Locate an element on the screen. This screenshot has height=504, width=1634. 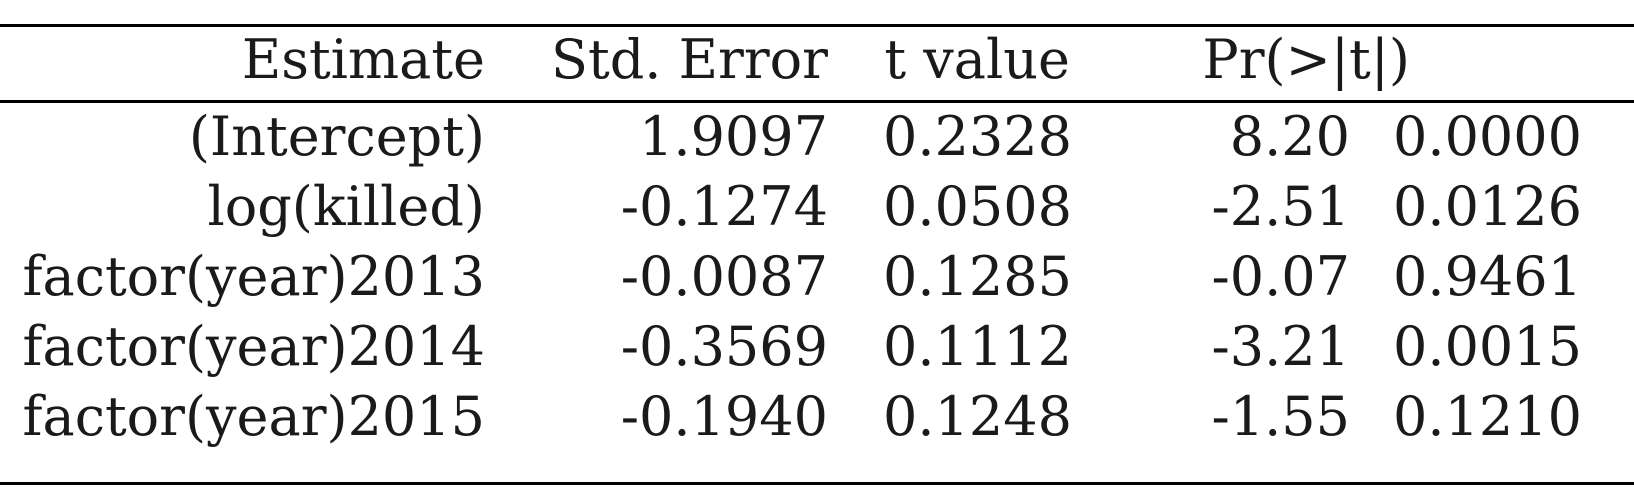
table-header-rule is located at coordinates (817, 101).